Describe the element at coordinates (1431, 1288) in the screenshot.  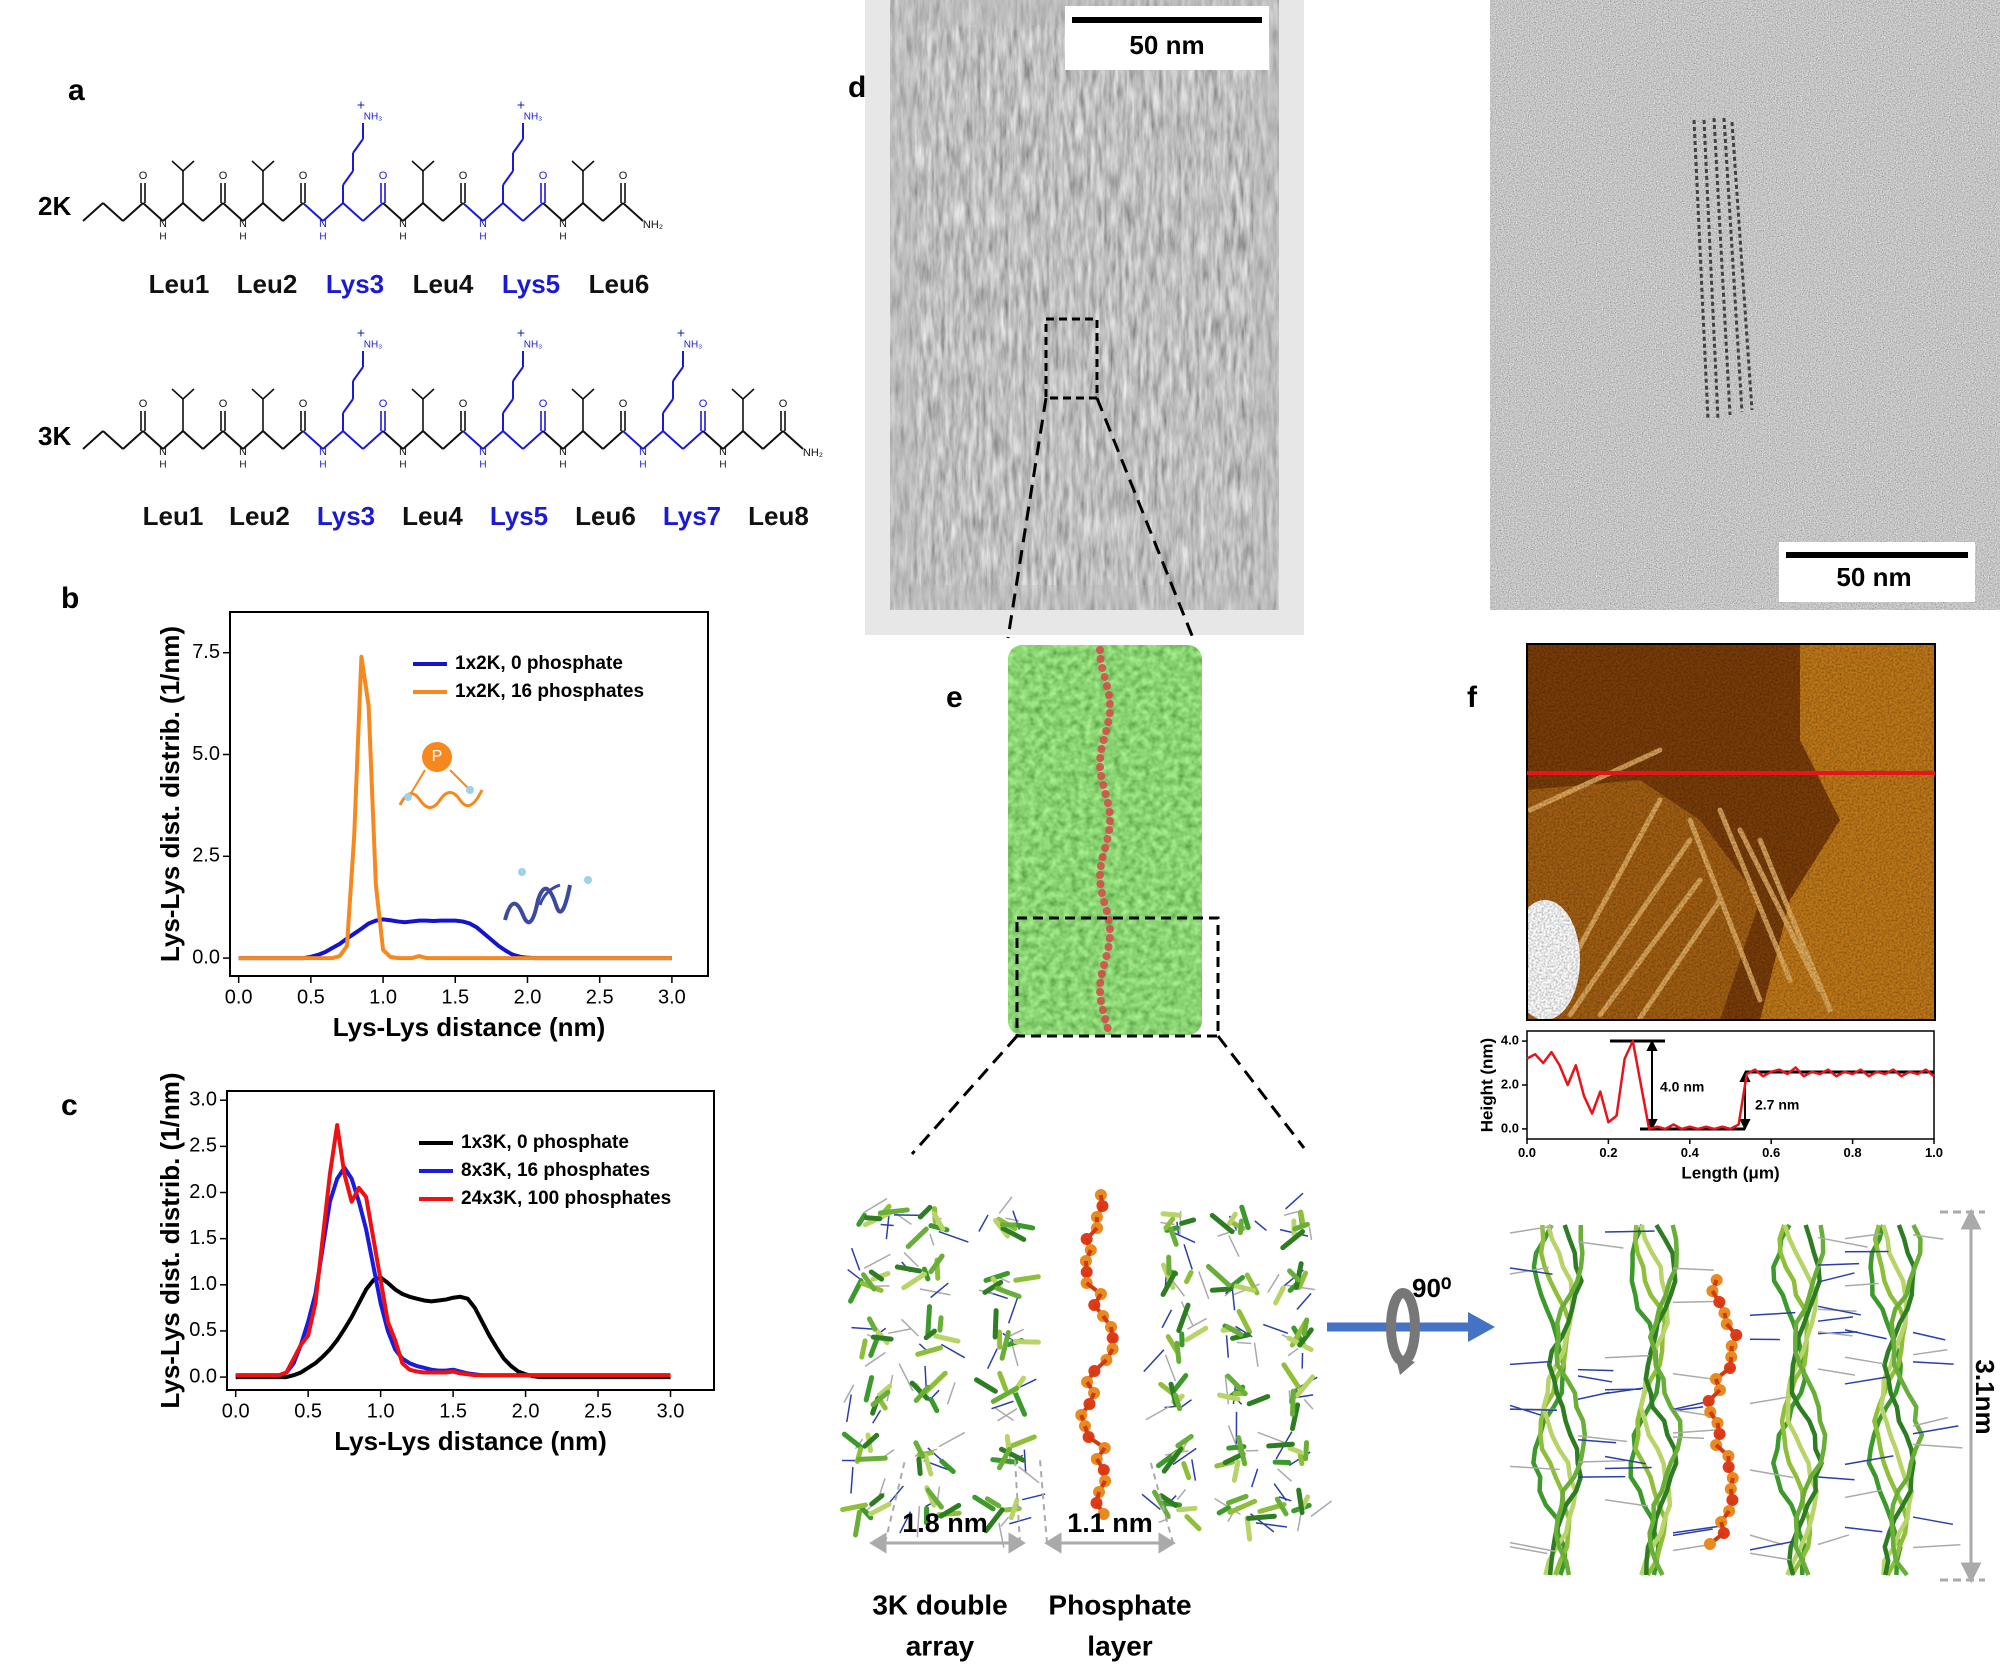
I see `rotation-label: 90⁰` at that location.